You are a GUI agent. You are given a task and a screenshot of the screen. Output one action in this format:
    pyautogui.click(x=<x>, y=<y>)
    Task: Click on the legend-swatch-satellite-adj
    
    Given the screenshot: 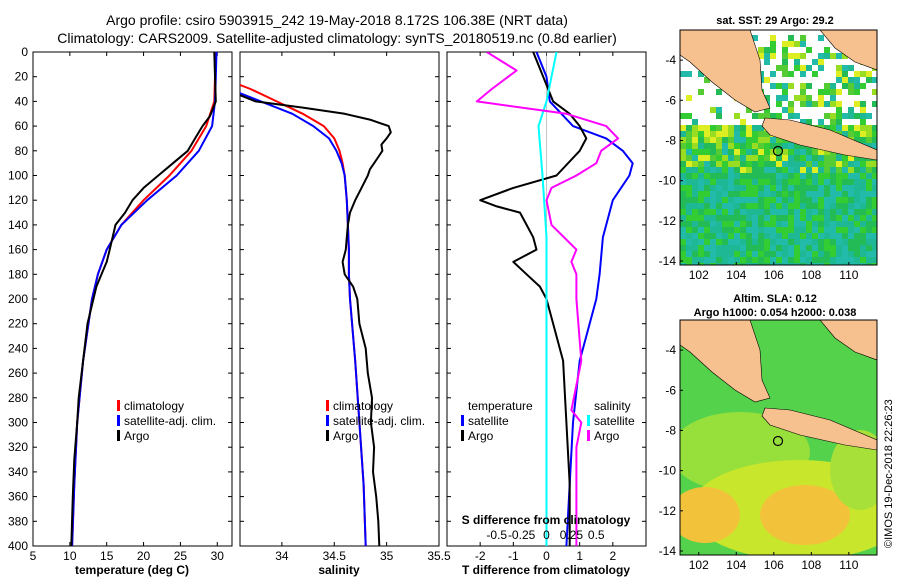 What is the action you would take?
    pyautogui.click(x=118, y=420)
    